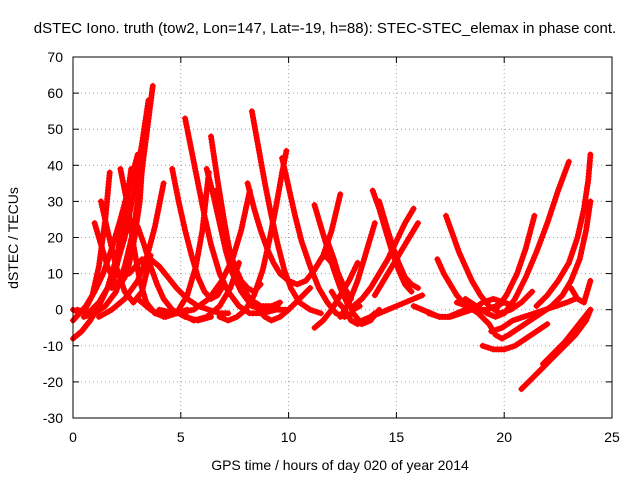 The width and height of the screenshot is (640, 480). What do you see at coordinates (181, 437) in the screenshot?
I see `x-tick-label: 5` at bounding box center [181, 437].